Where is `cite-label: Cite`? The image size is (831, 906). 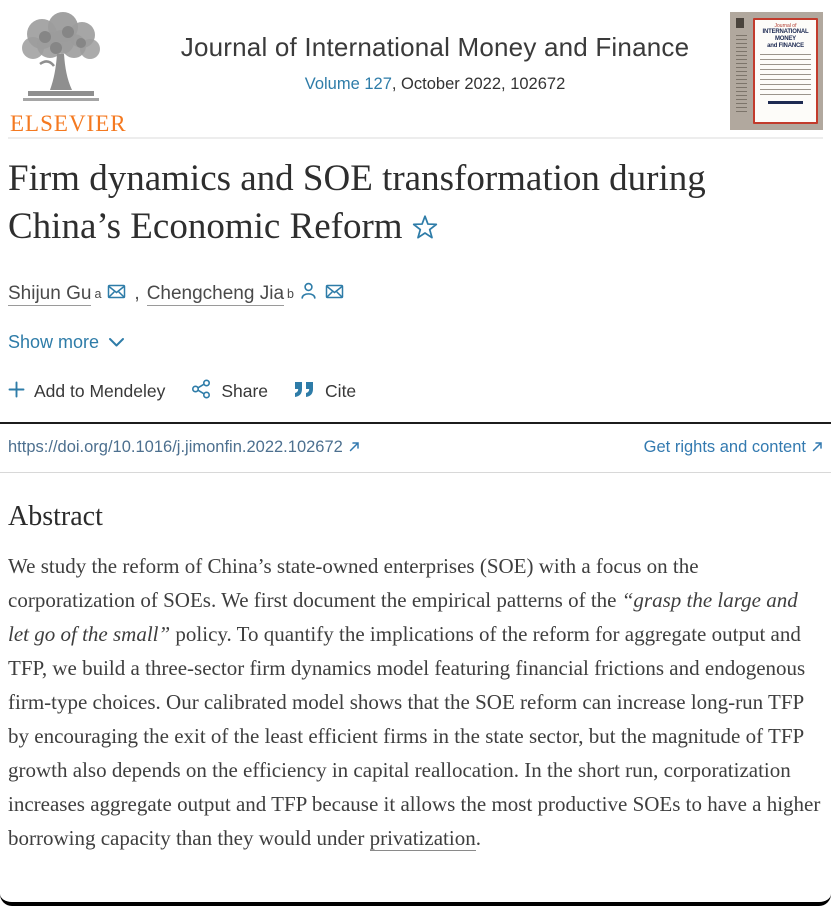 cite-label: Cite is located at coordinates (341, 391).